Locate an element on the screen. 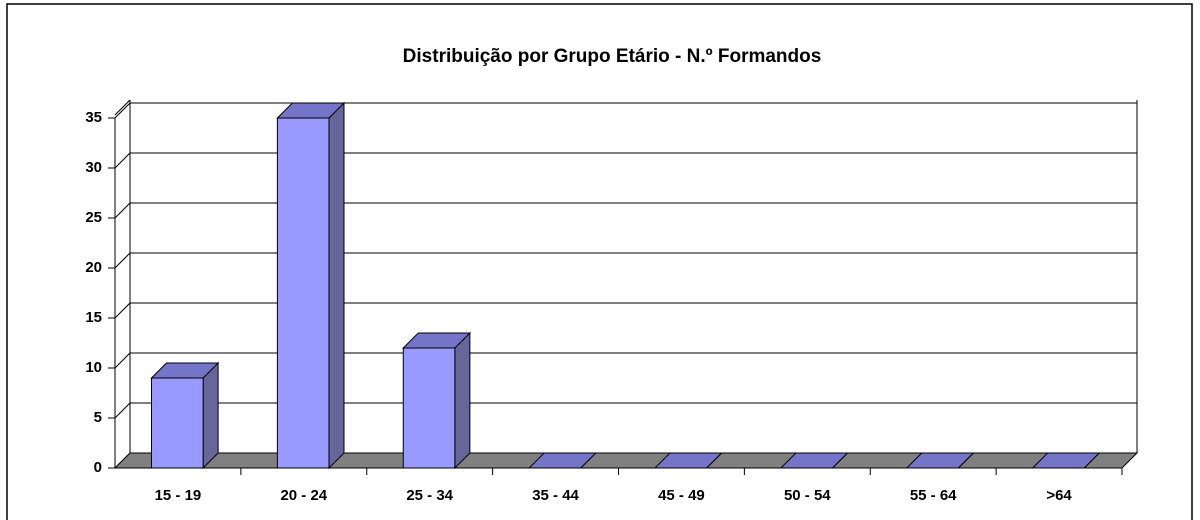 The image size is (1200, 520). y-tick-label: 35 is located at coordinates (93, 117).